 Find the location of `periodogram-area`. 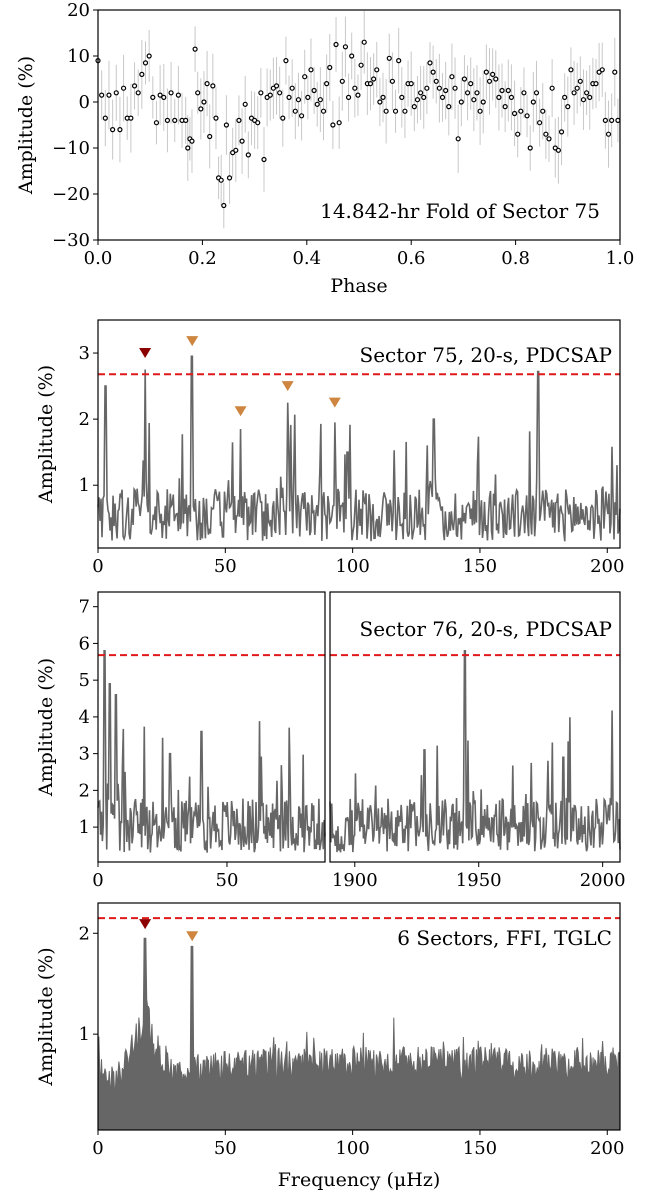

periodogram-area is located at coordinates (359, 1034).